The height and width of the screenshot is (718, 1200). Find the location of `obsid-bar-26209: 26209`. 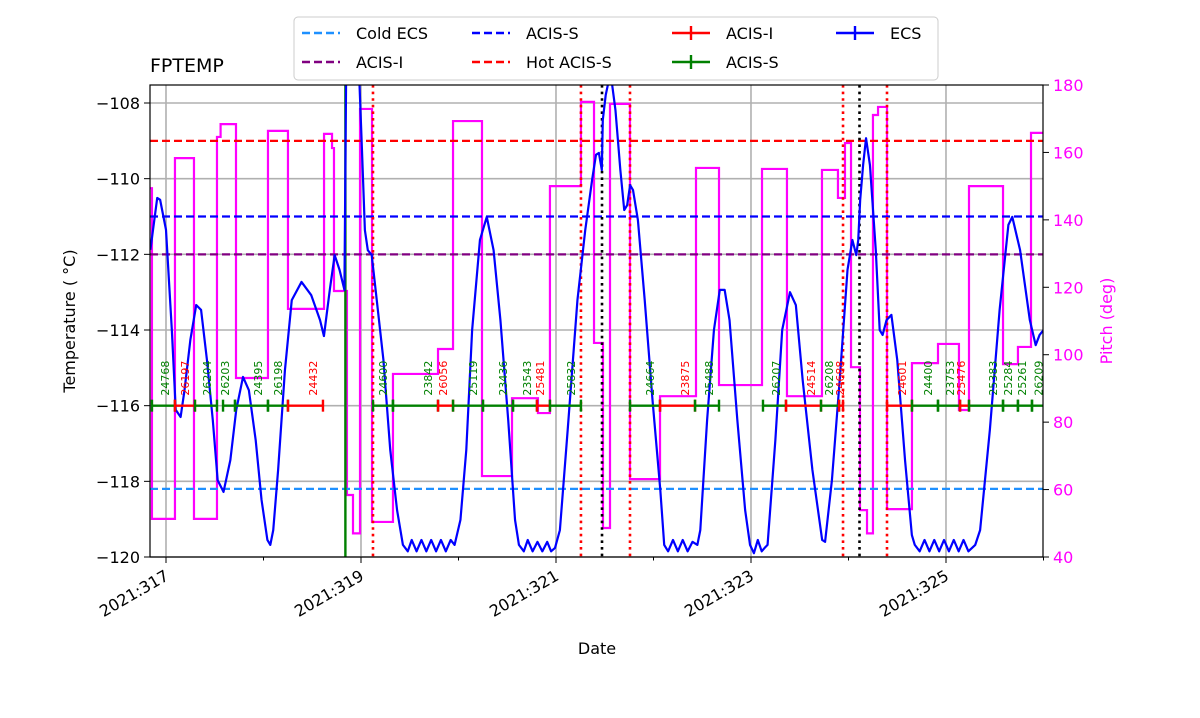

obsid-bar-26209: 26209 is located at coordinates (1037, 386).